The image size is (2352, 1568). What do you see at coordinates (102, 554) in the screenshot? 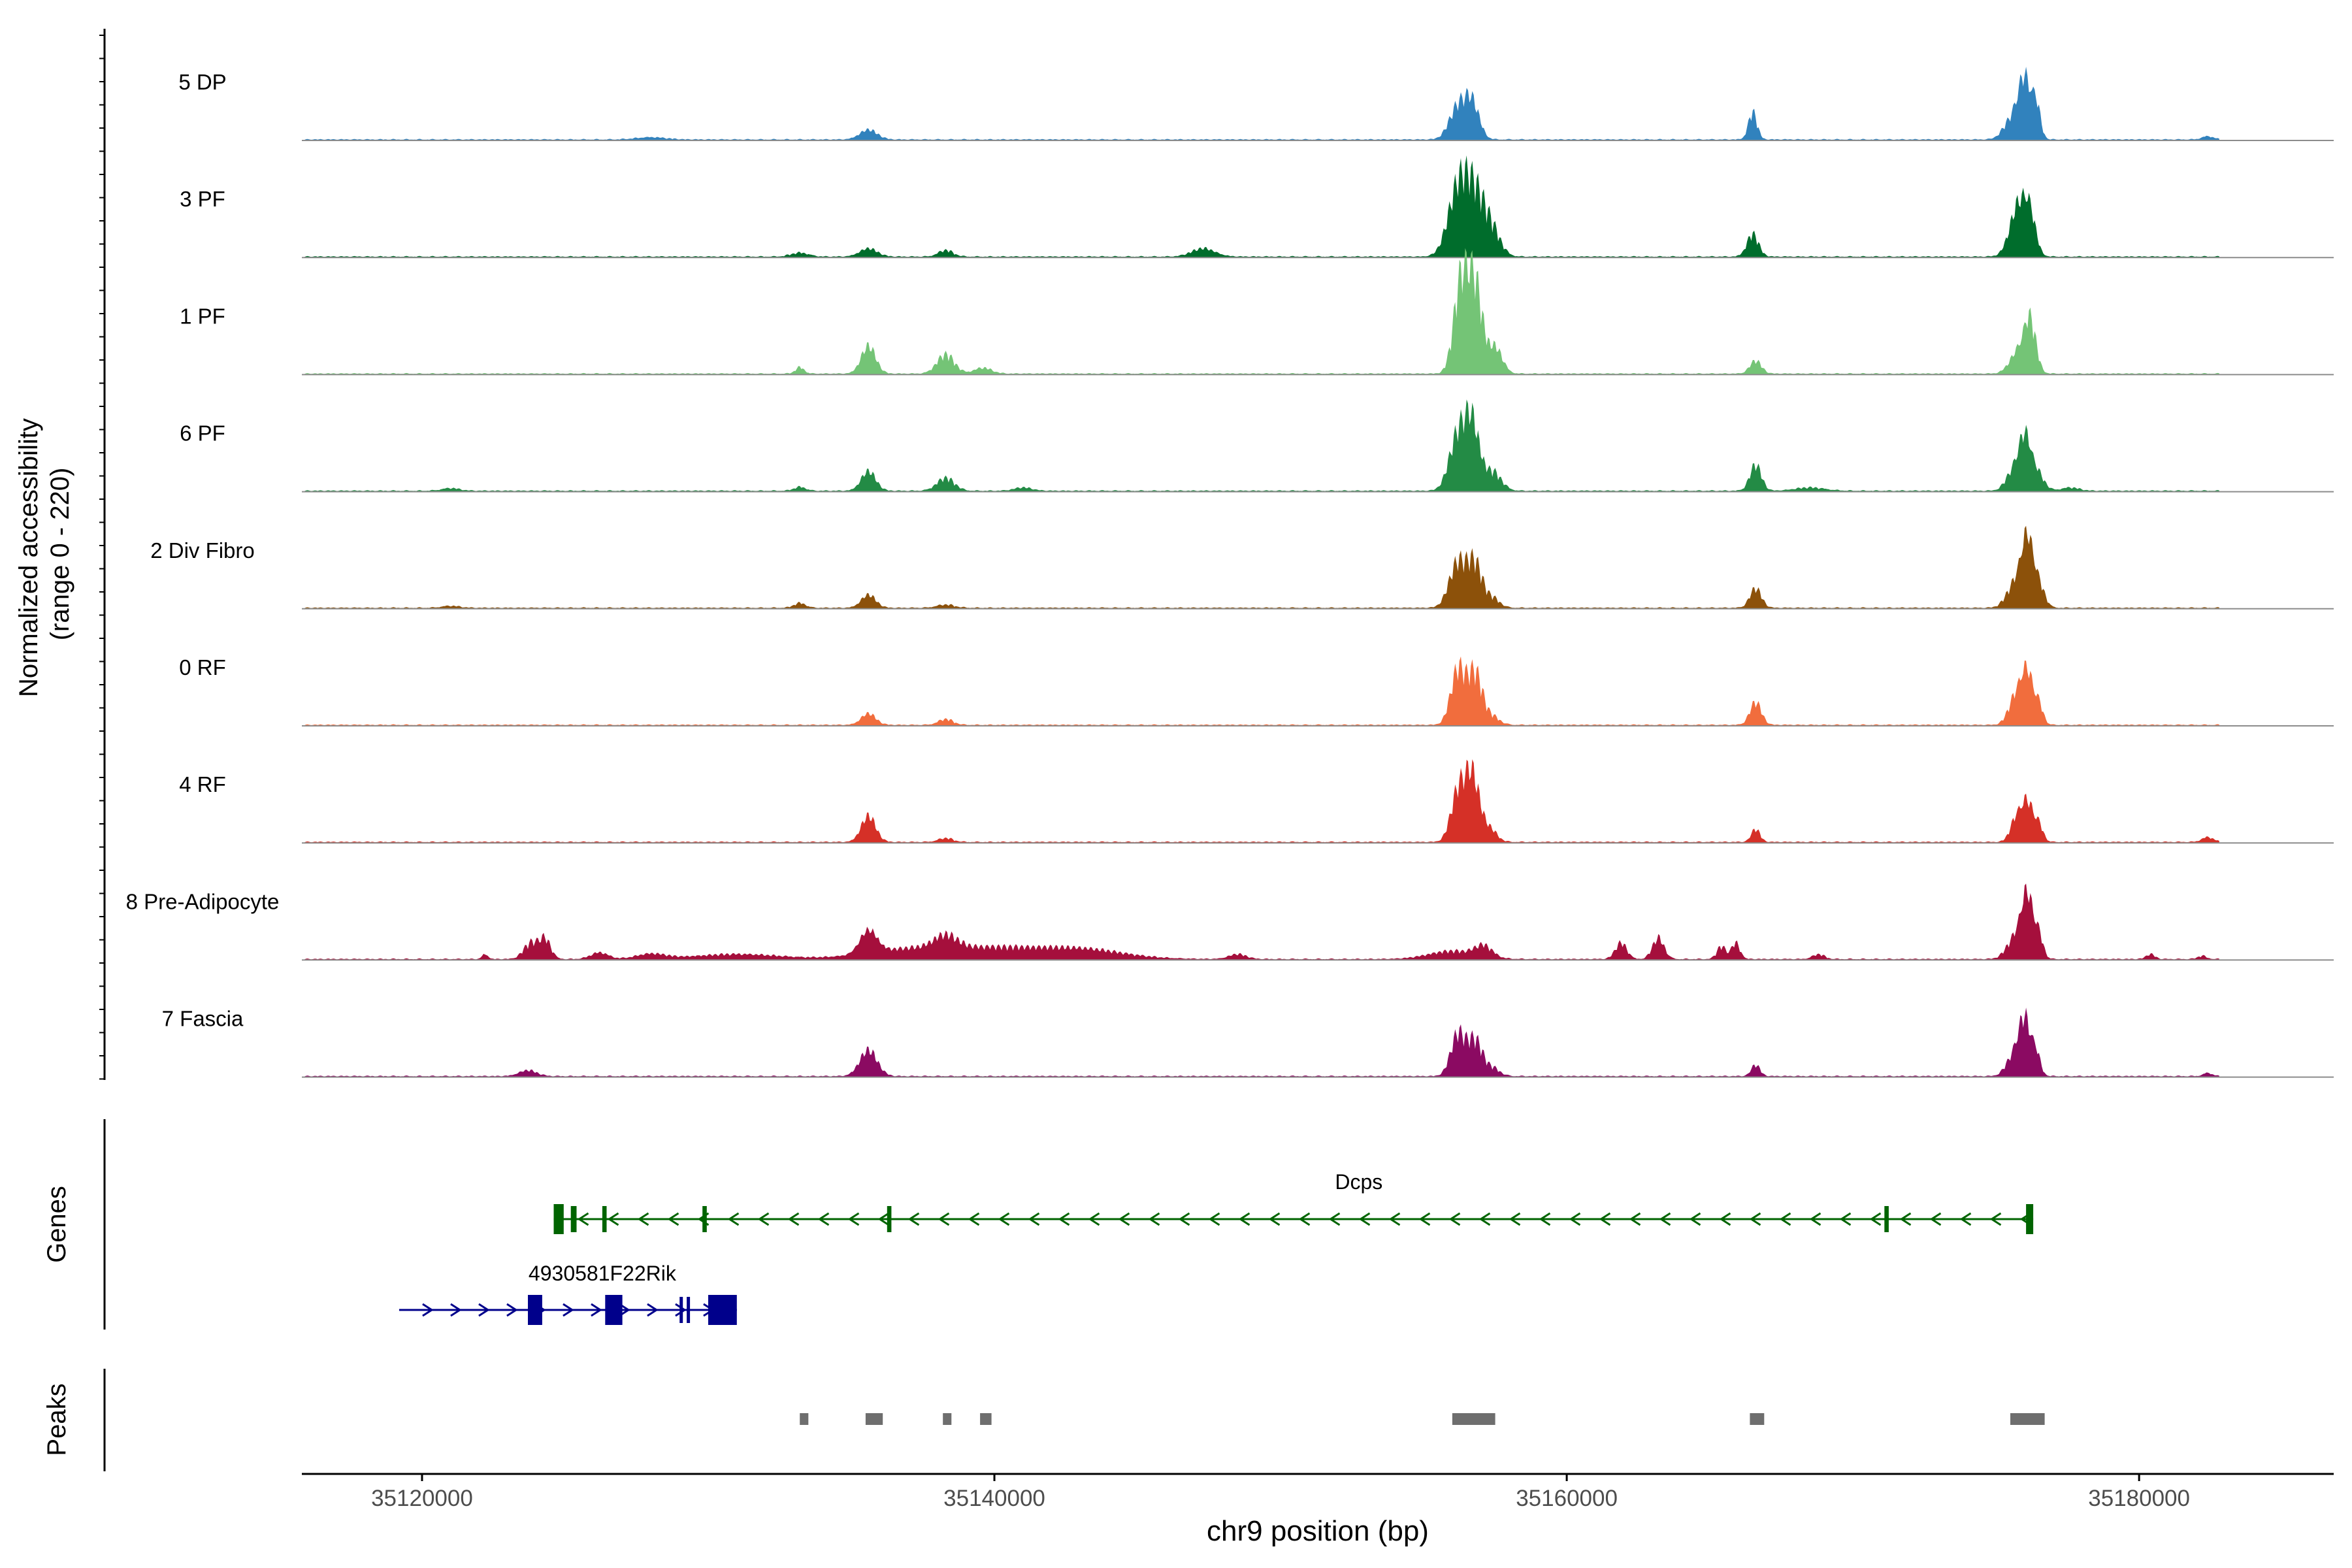
I see `y-axis` at bounding box center [102, 554].